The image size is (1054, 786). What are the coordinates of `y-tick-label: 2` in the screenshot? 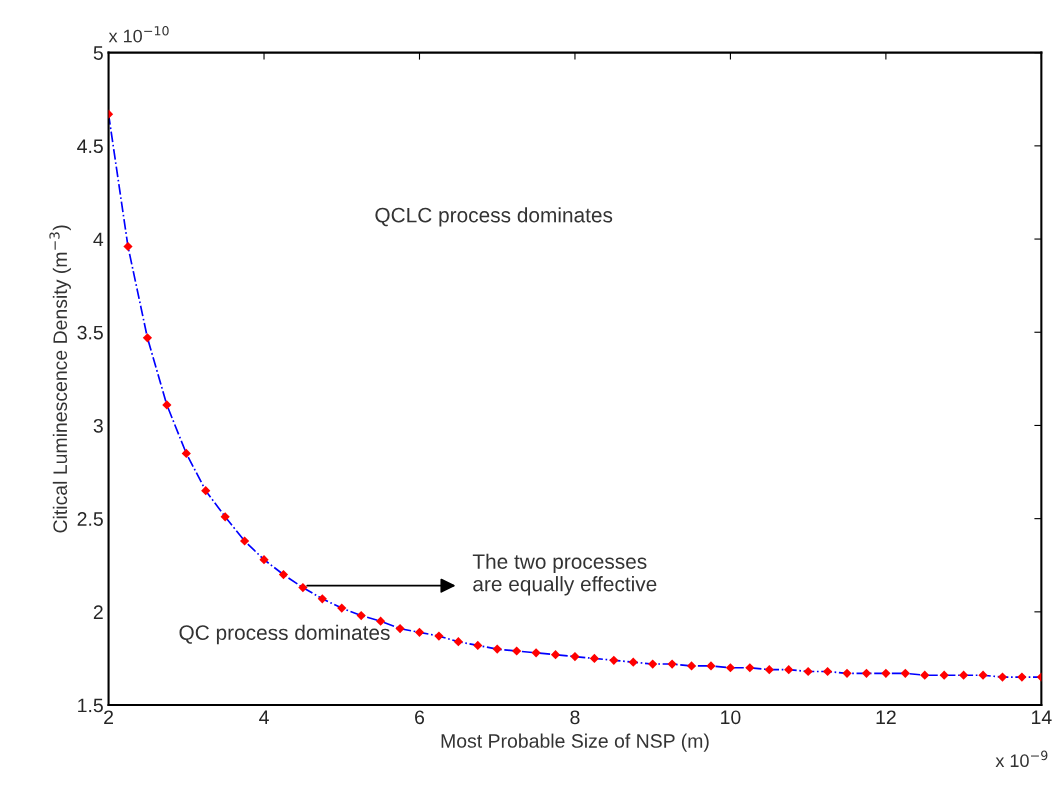 It's located at (98, 612).